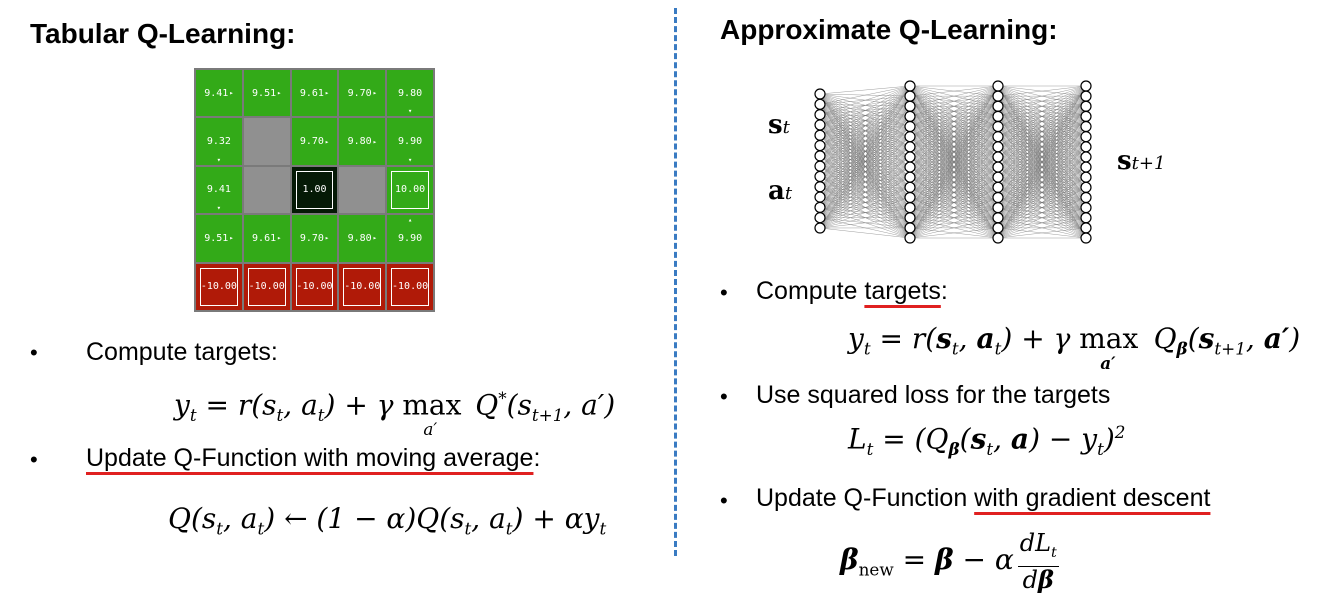 This screenshot has width=1337, height=606. What do you see at coordinates (902, 291) in the screenshot?
I see `underlined-text: targets` at bounding box center [902, 291].